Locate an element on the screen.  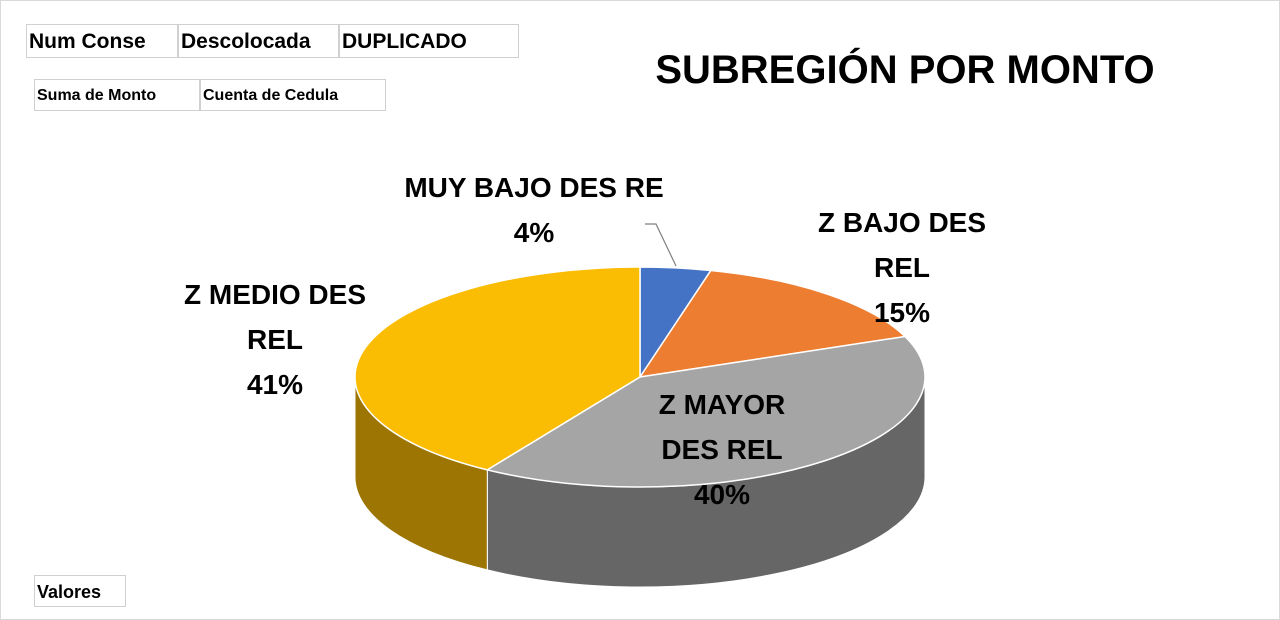
chart-title: SUBREGIÓN POR MONTO is located at coordinates (905, 70).